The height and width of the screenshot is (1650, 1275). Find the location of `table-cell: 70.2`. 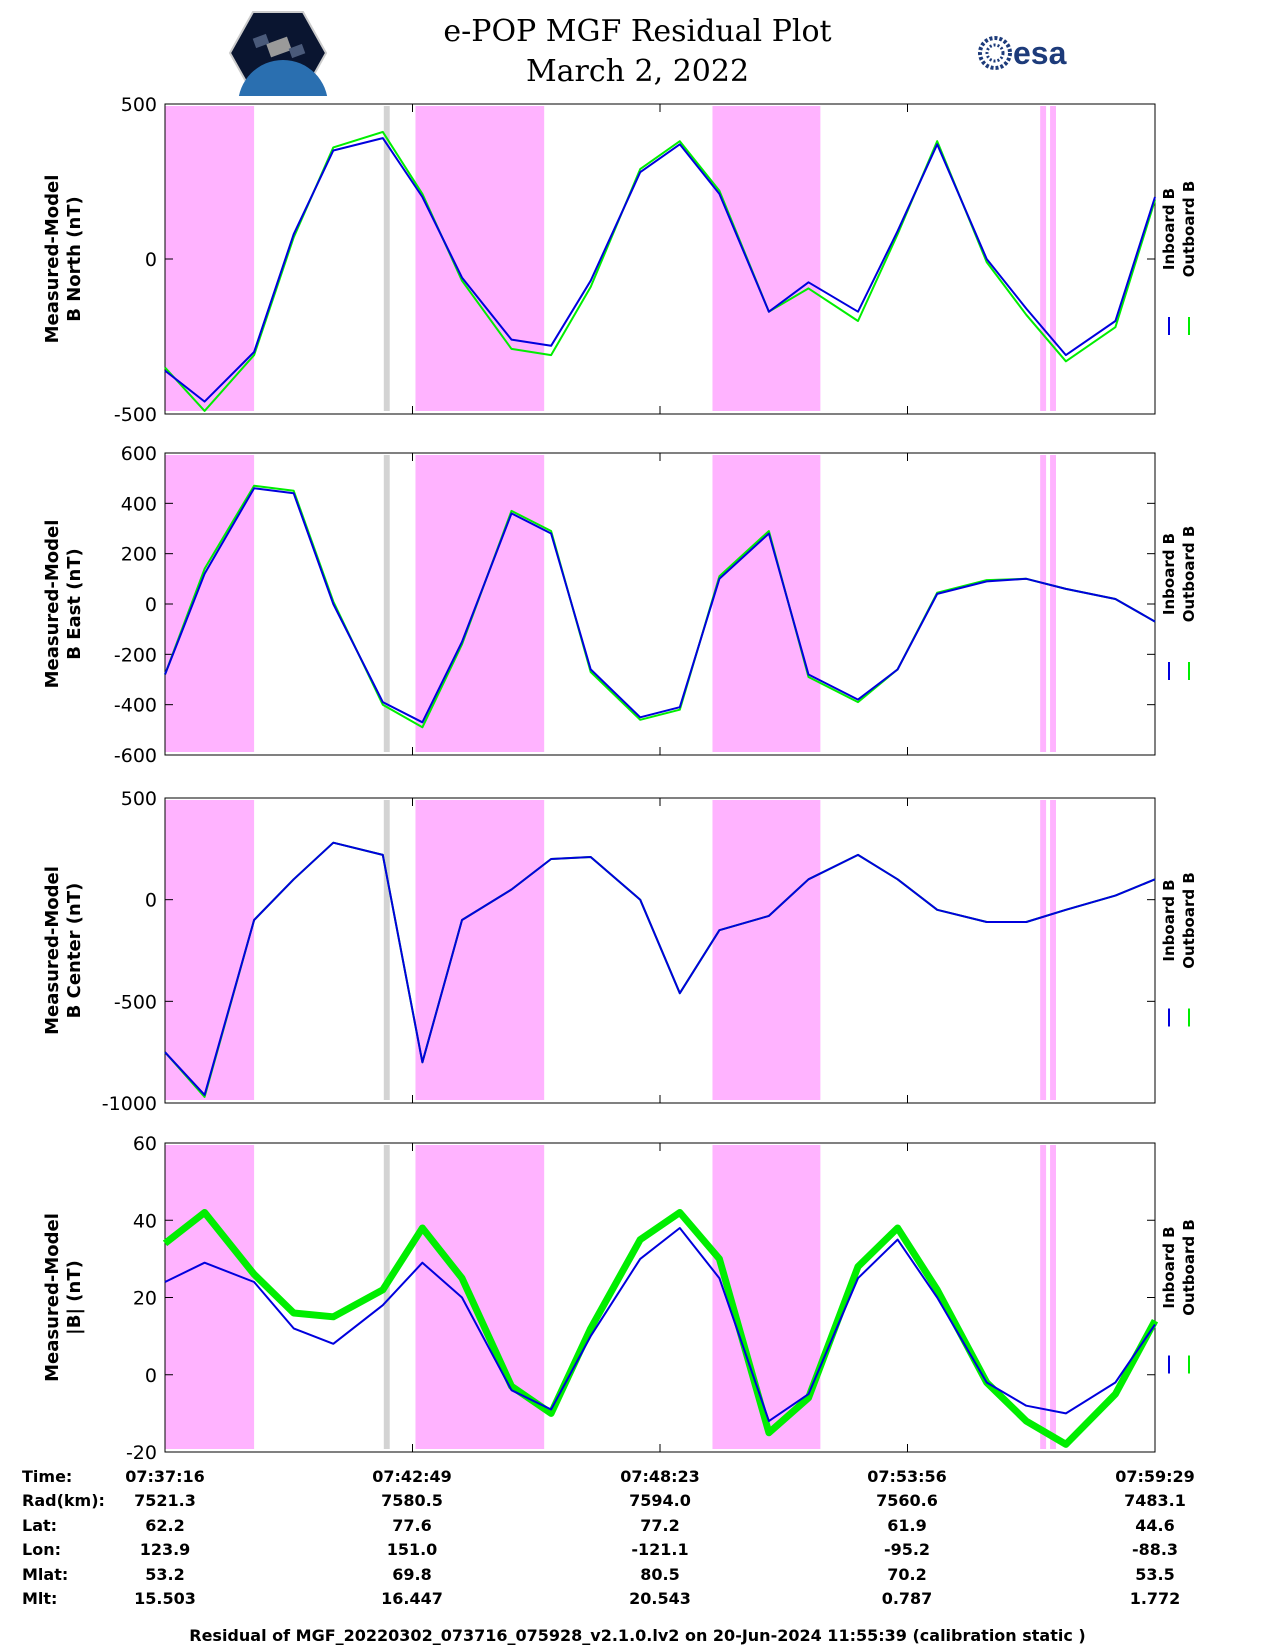

table-cell: 70.2 is located at coordinates (906, 1574).